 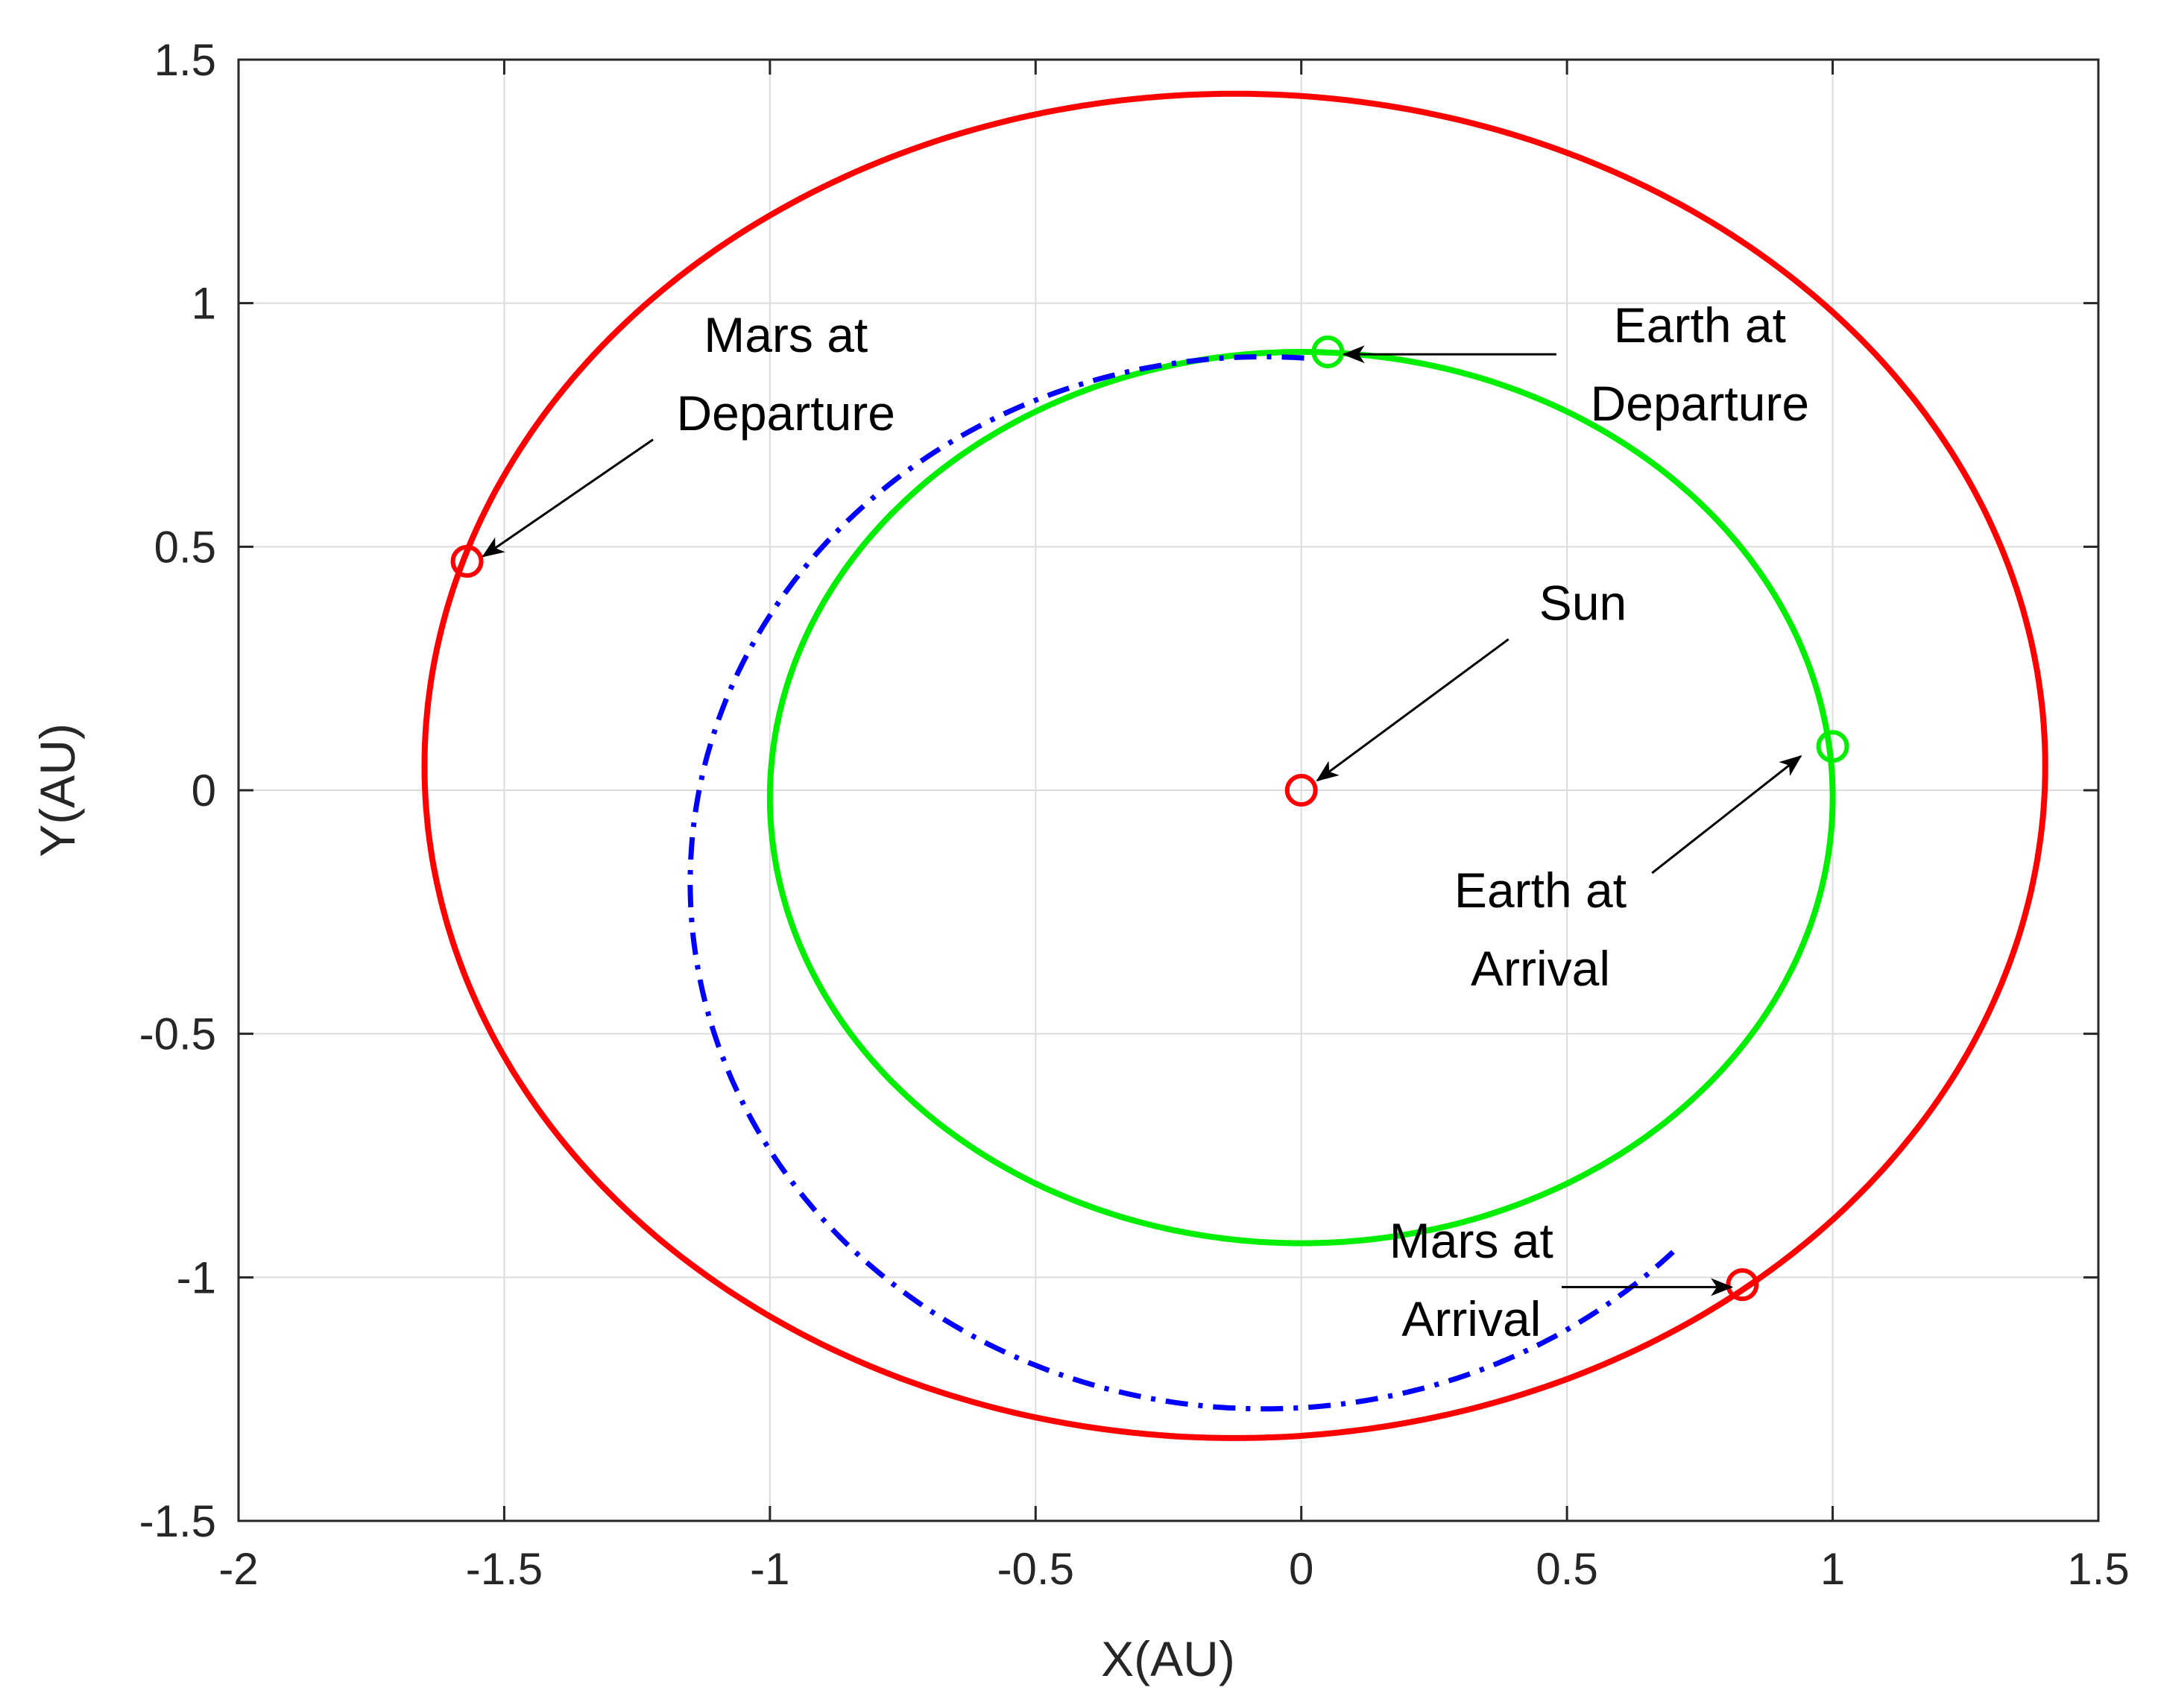 What do you see at coordinates (185, 60) in the screenshot?
I see `y-tick-label: 1.5` at bounding box center [185, 60].